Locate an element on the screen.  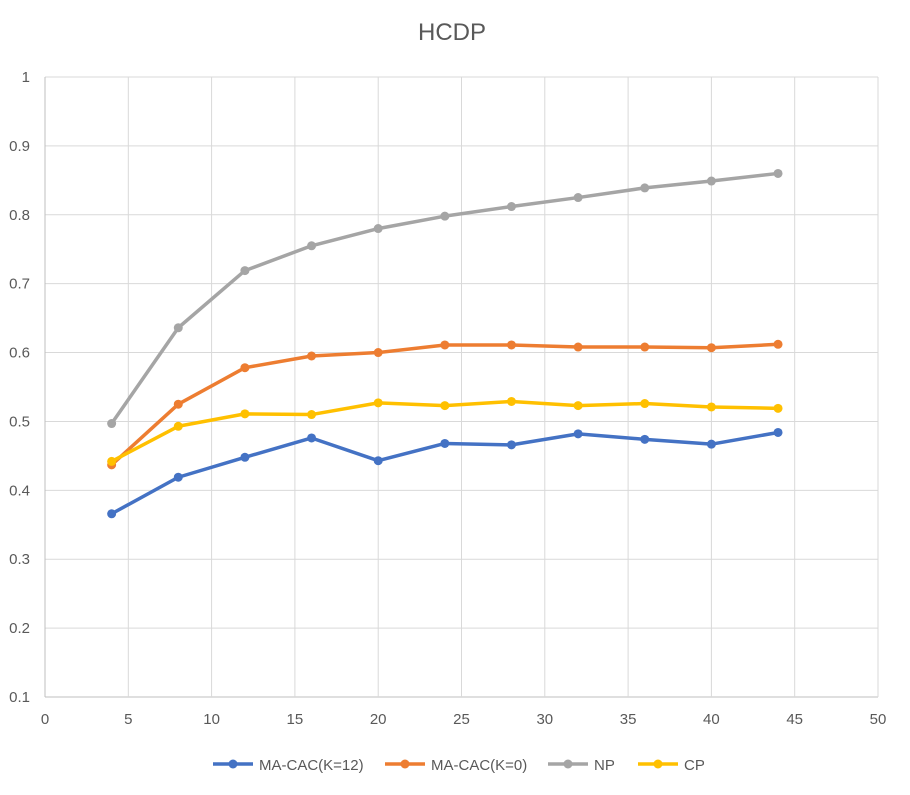
legend-label: NP is located at coordinates (604, 765).